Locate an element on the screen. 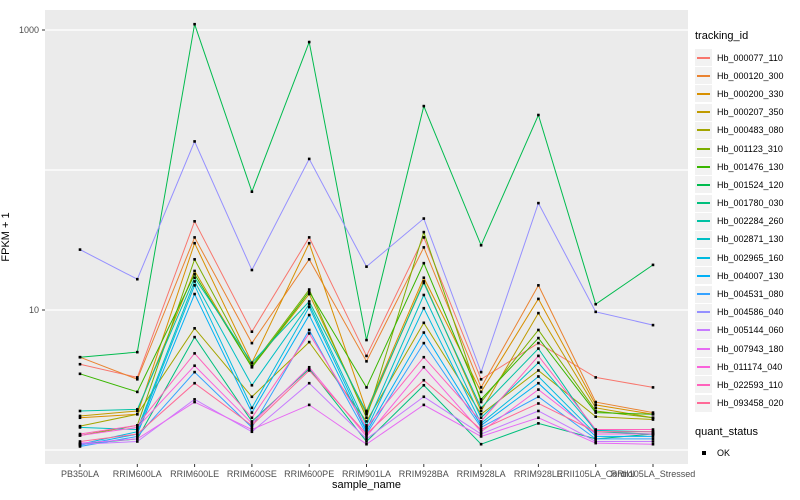 The width and height of the screenshot is (800, 500). legend-item: Hb_002965_160 is located at coordinates (747, 258).